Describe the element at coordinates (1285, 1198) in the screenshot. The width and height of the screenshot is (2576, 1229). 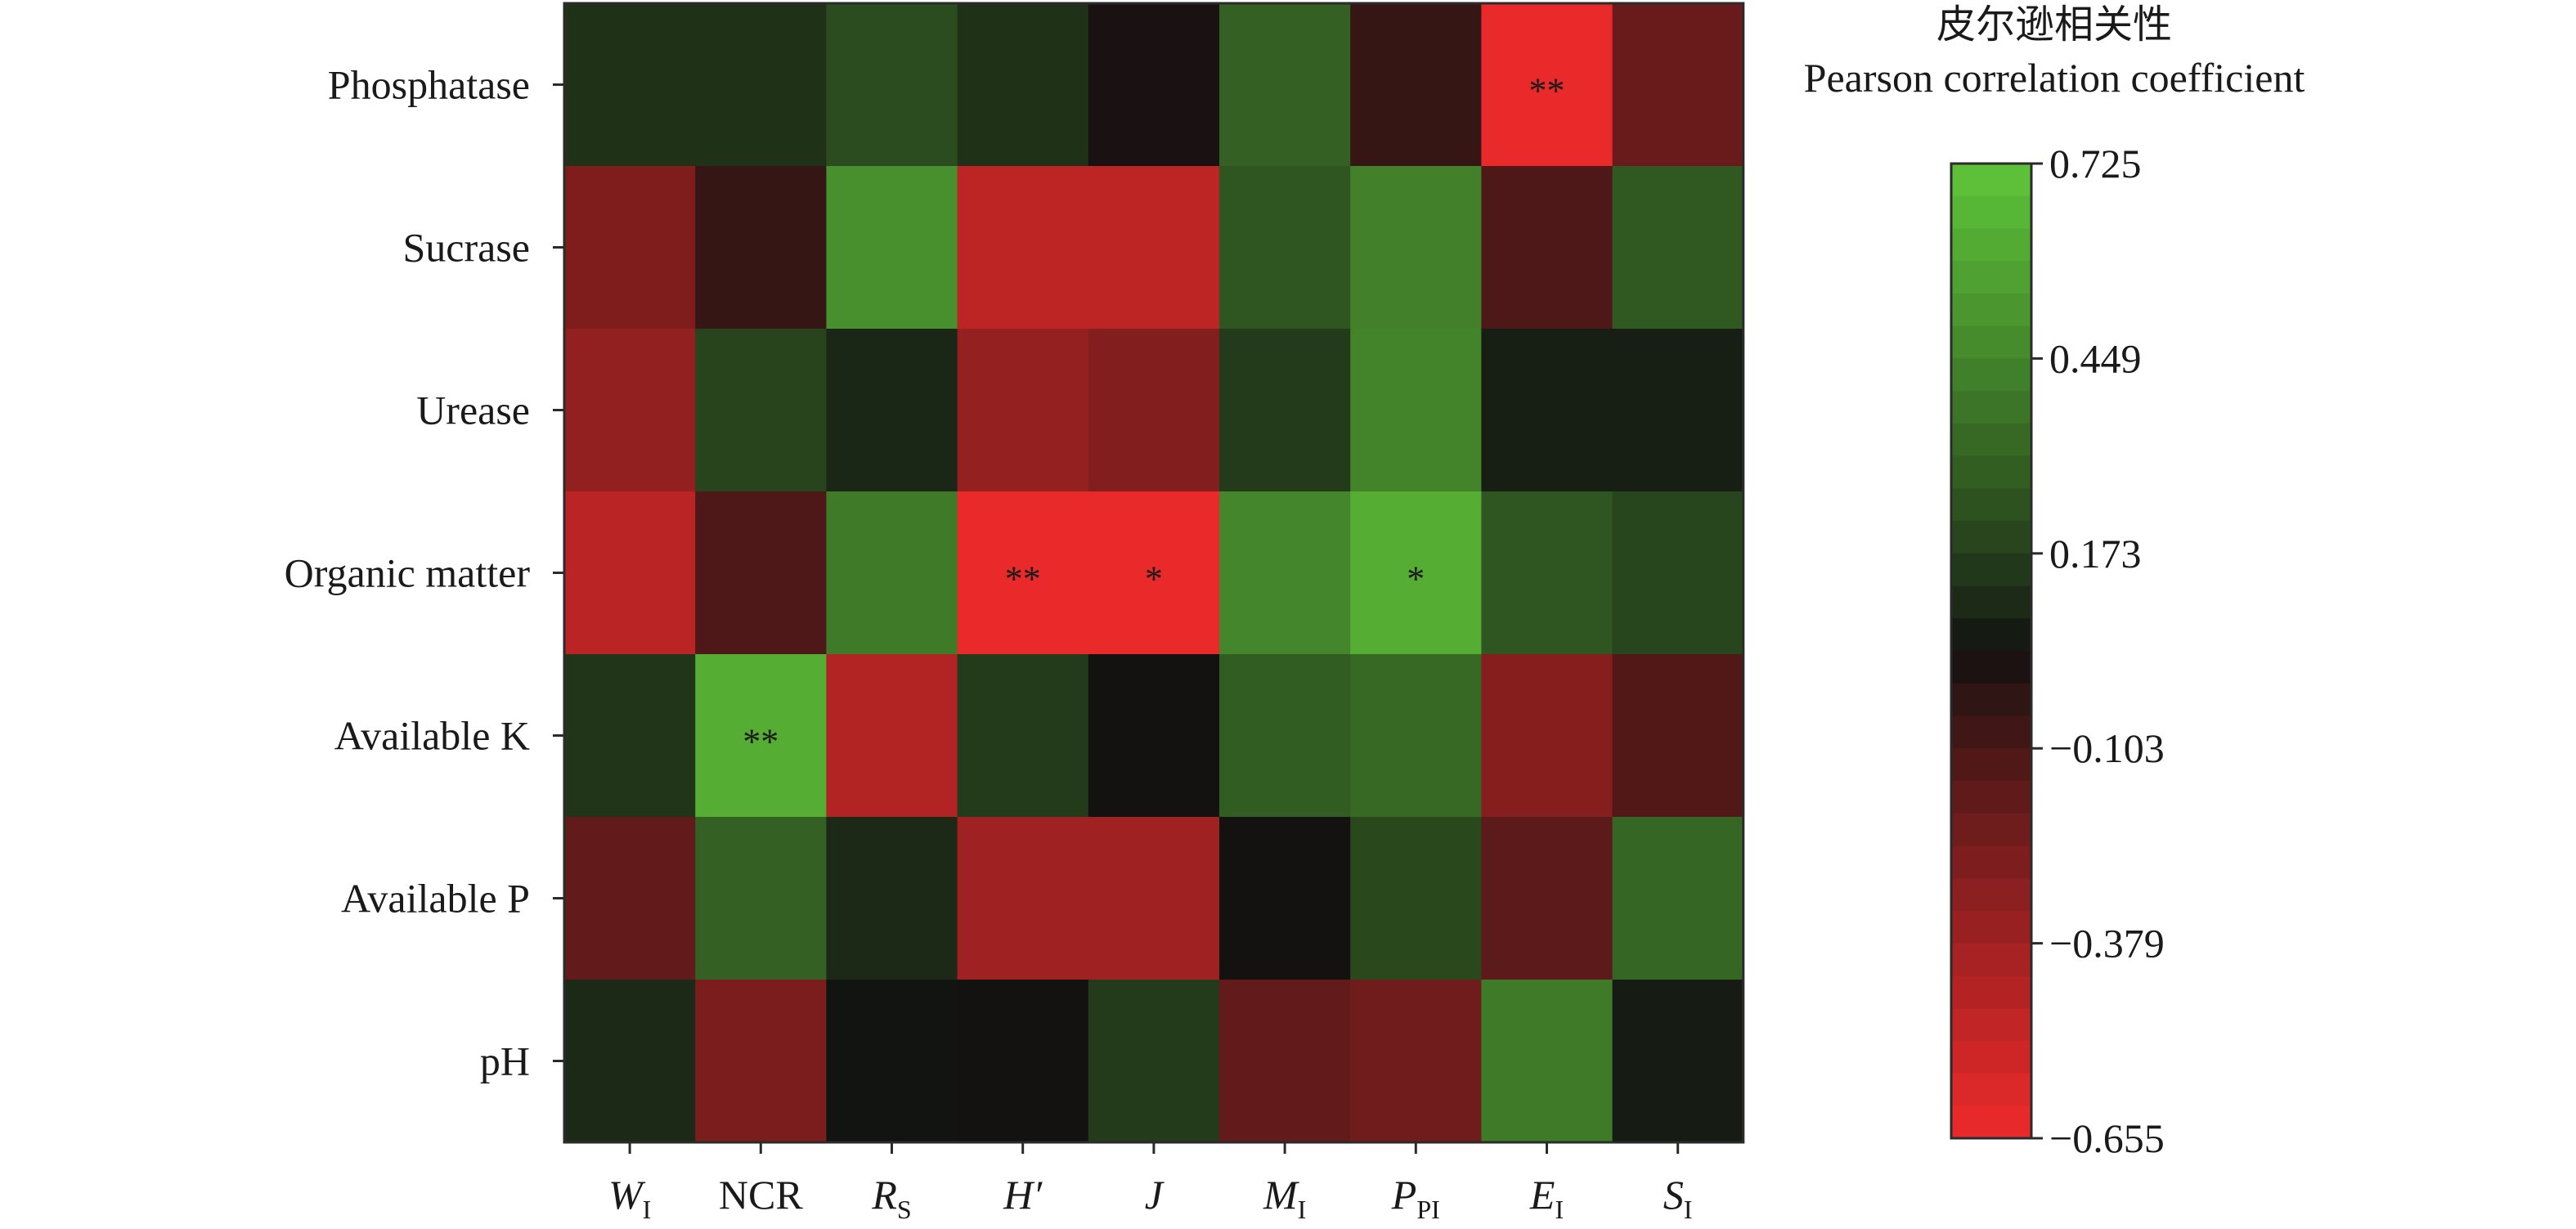
I see `column-label: MI` at that location.